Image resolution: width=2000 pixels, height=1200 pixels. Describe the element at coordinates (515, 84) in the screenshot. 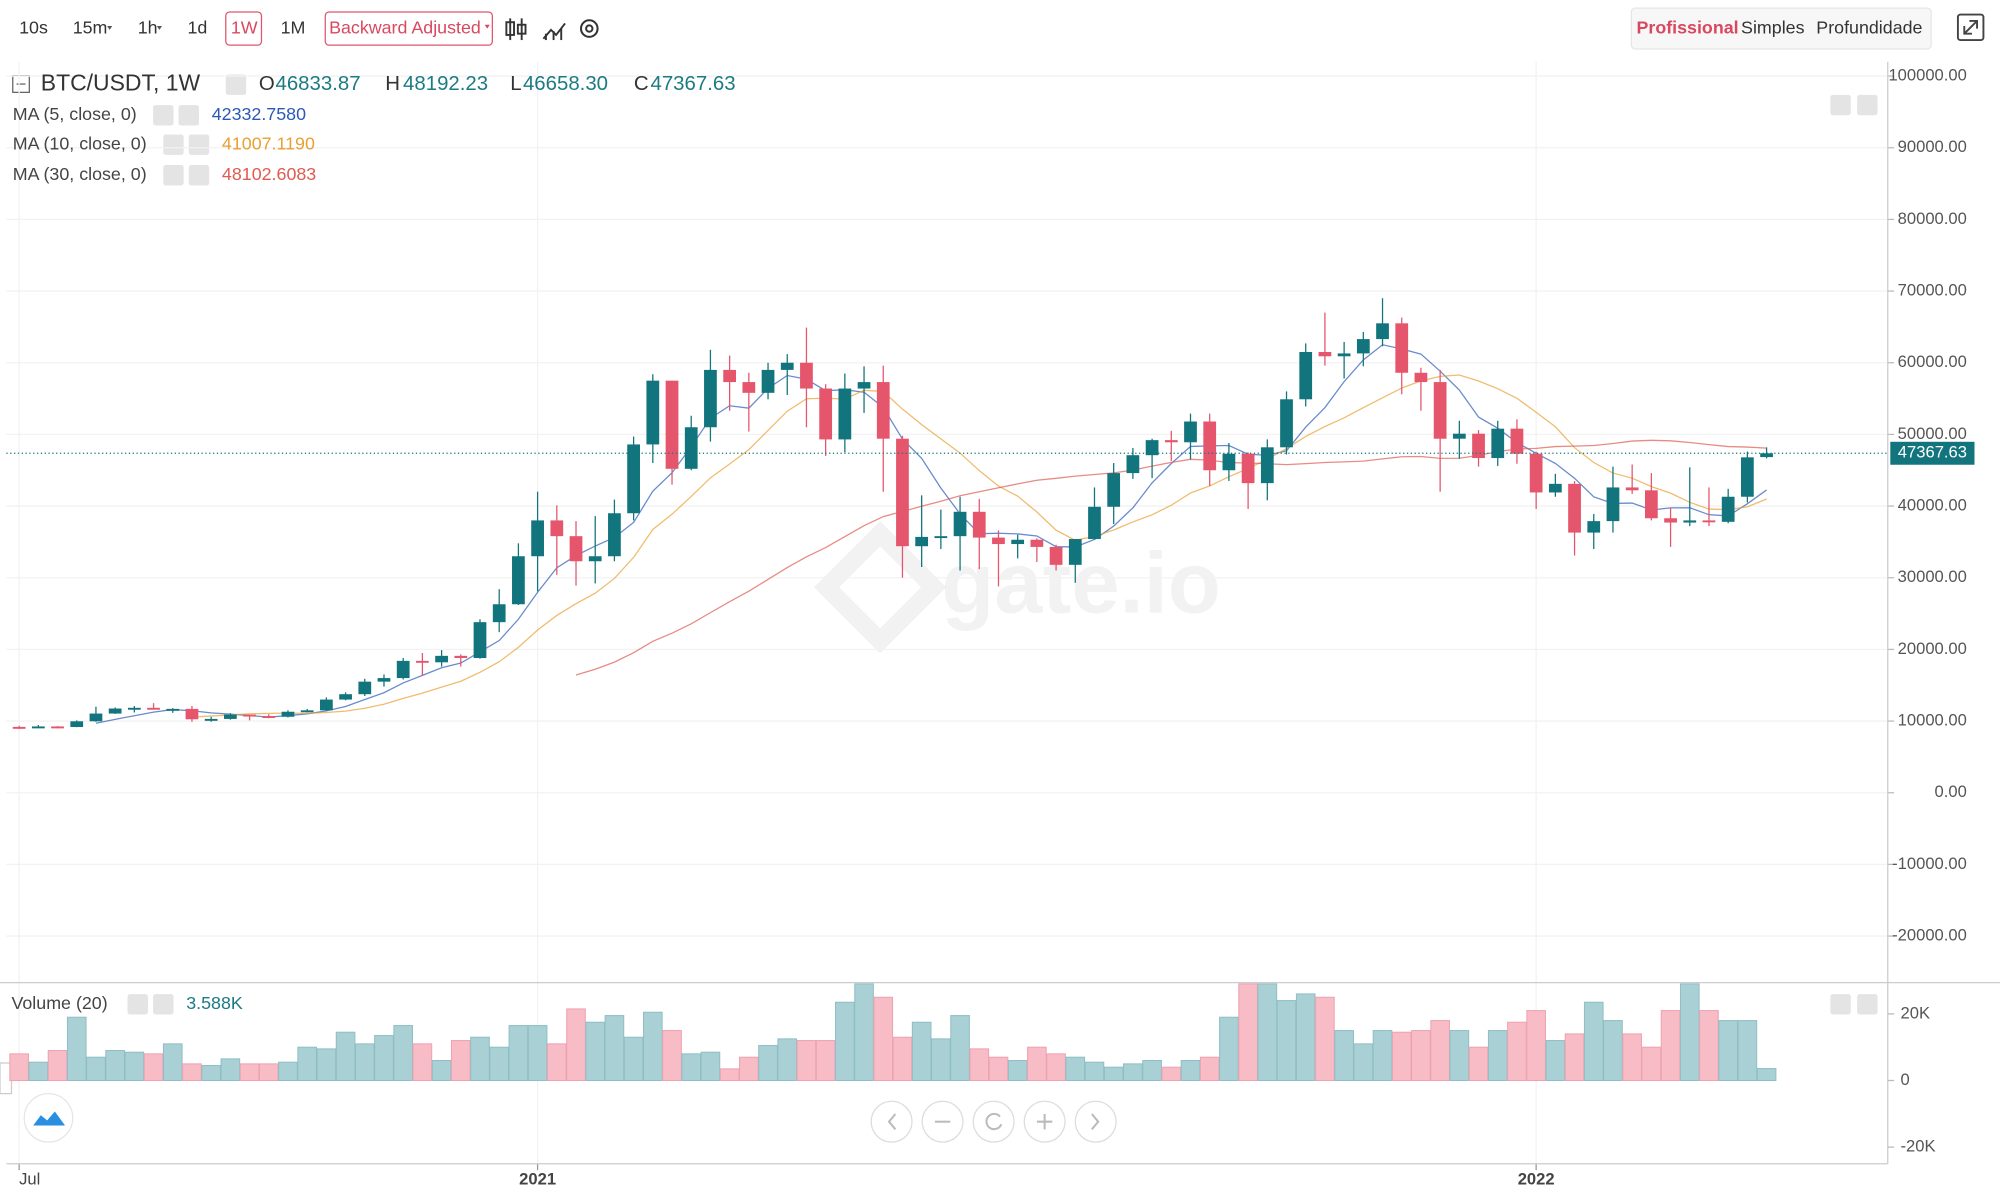

I see `ohlc-key: L` at that location.